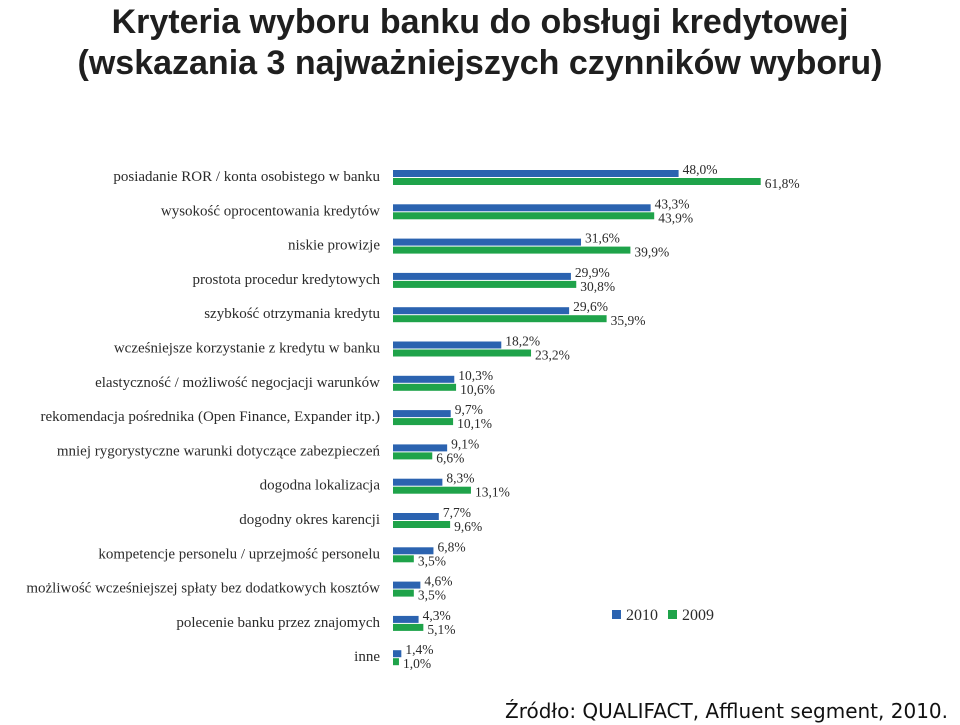 The width and height of the screenshot is (960, 725). Describe the element at coordinates (552, 355) in the screenshot. I see `value-label-2009: 23,2%` at that location.